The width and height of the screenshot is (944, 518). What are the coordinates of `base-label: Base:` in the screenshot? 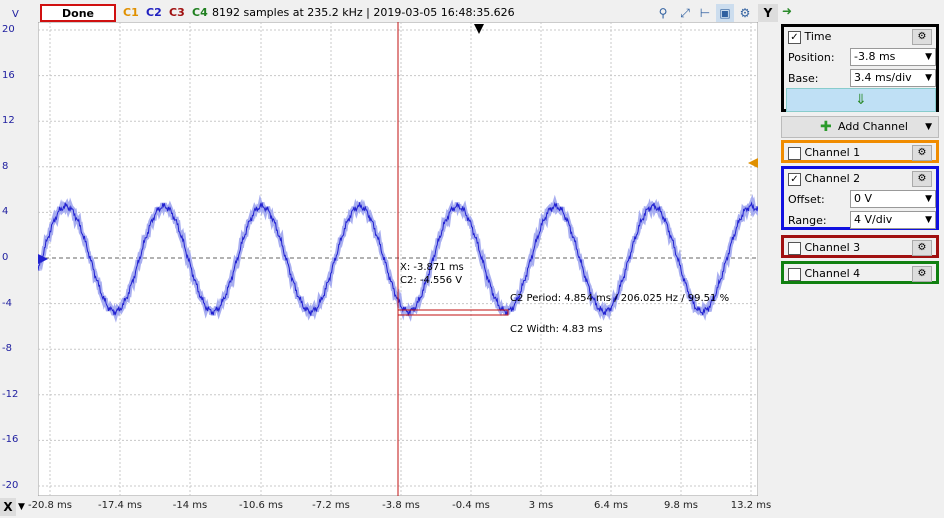 It's located at (803, 78).